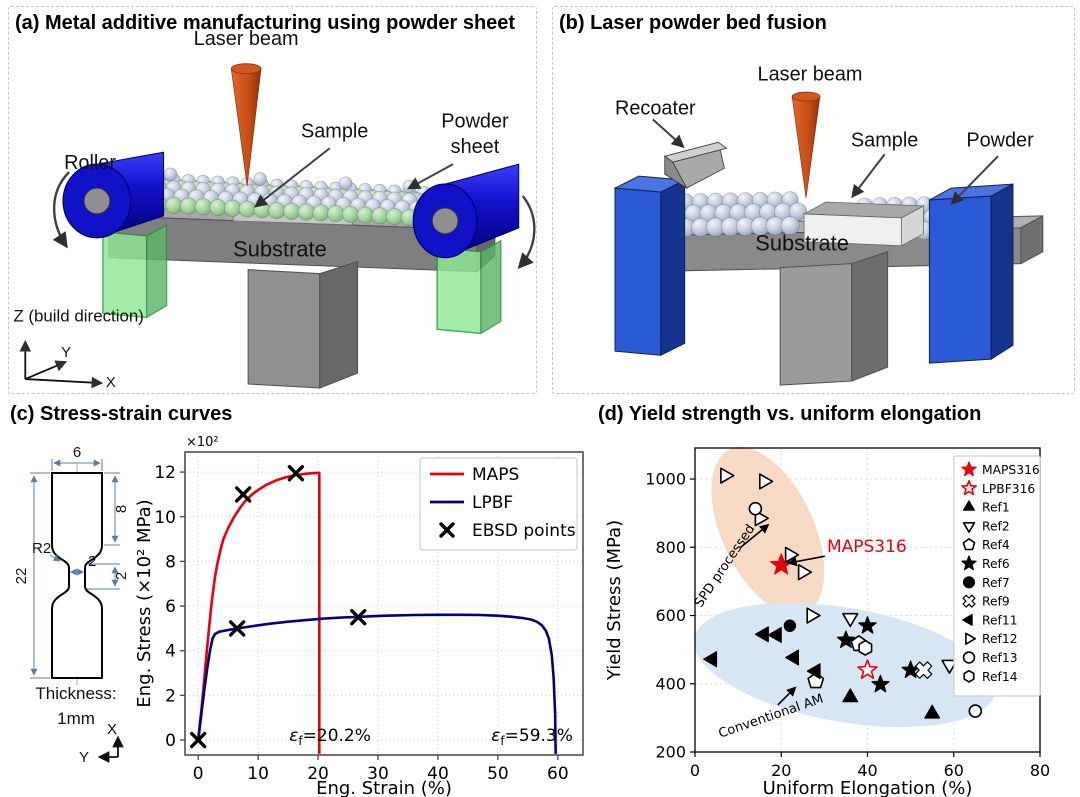 The width and height of the screenshot is (1080, 797). Describe the element at coordinates (974, 180) in the screenshot. I see `powder-arrow` at that location.